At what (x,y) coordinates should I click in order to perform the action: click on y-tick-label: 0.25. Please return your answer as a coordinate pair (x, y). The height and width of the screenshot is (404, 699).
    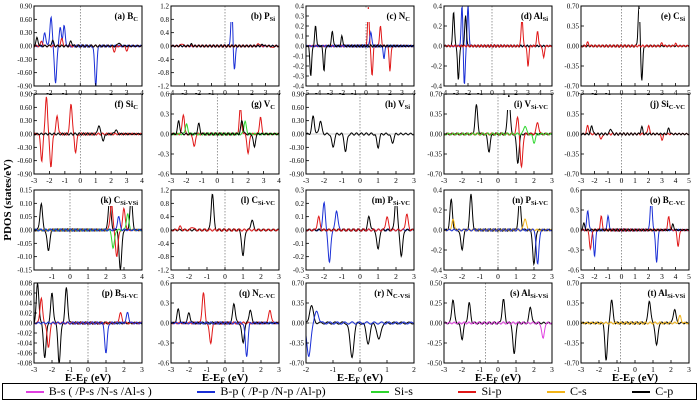
    Looking at the image, I should click on (436, 304).